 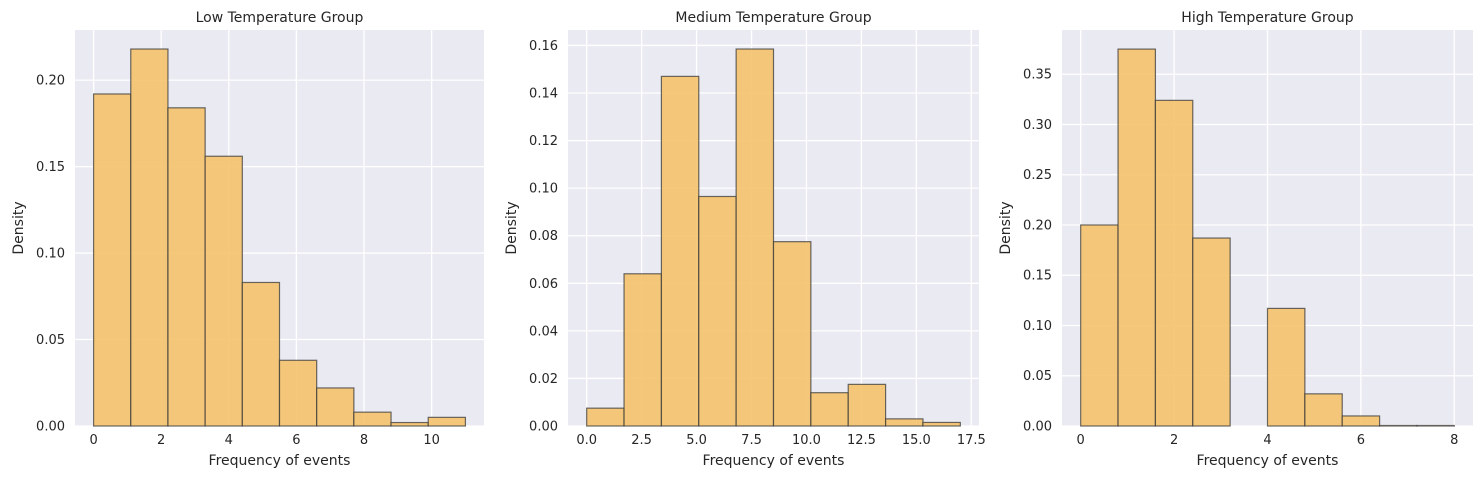 What do you see at coordinates (751, 440) in the screenshot?
I see `x-tick-label: 7.5` at bounding box center [751, 440].